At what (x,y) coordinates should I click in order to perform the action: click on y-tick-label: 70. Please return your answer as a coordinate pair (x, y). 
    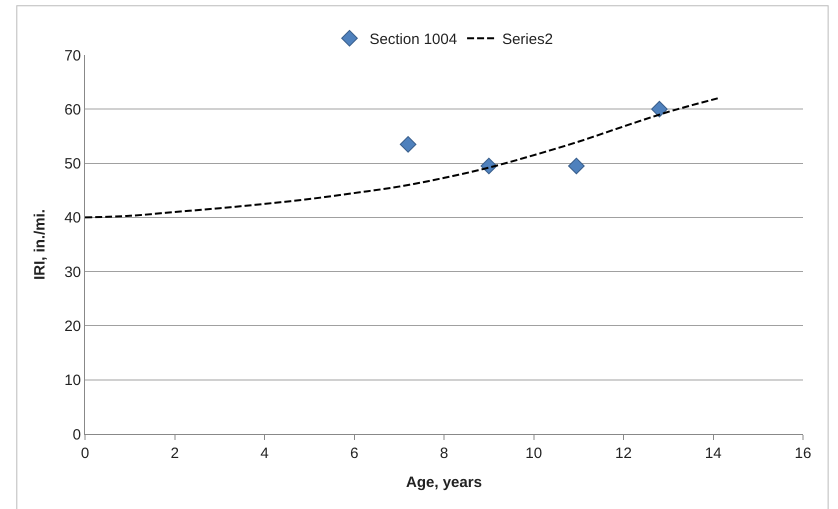
    Looking at the image, I should click on (72, 55).